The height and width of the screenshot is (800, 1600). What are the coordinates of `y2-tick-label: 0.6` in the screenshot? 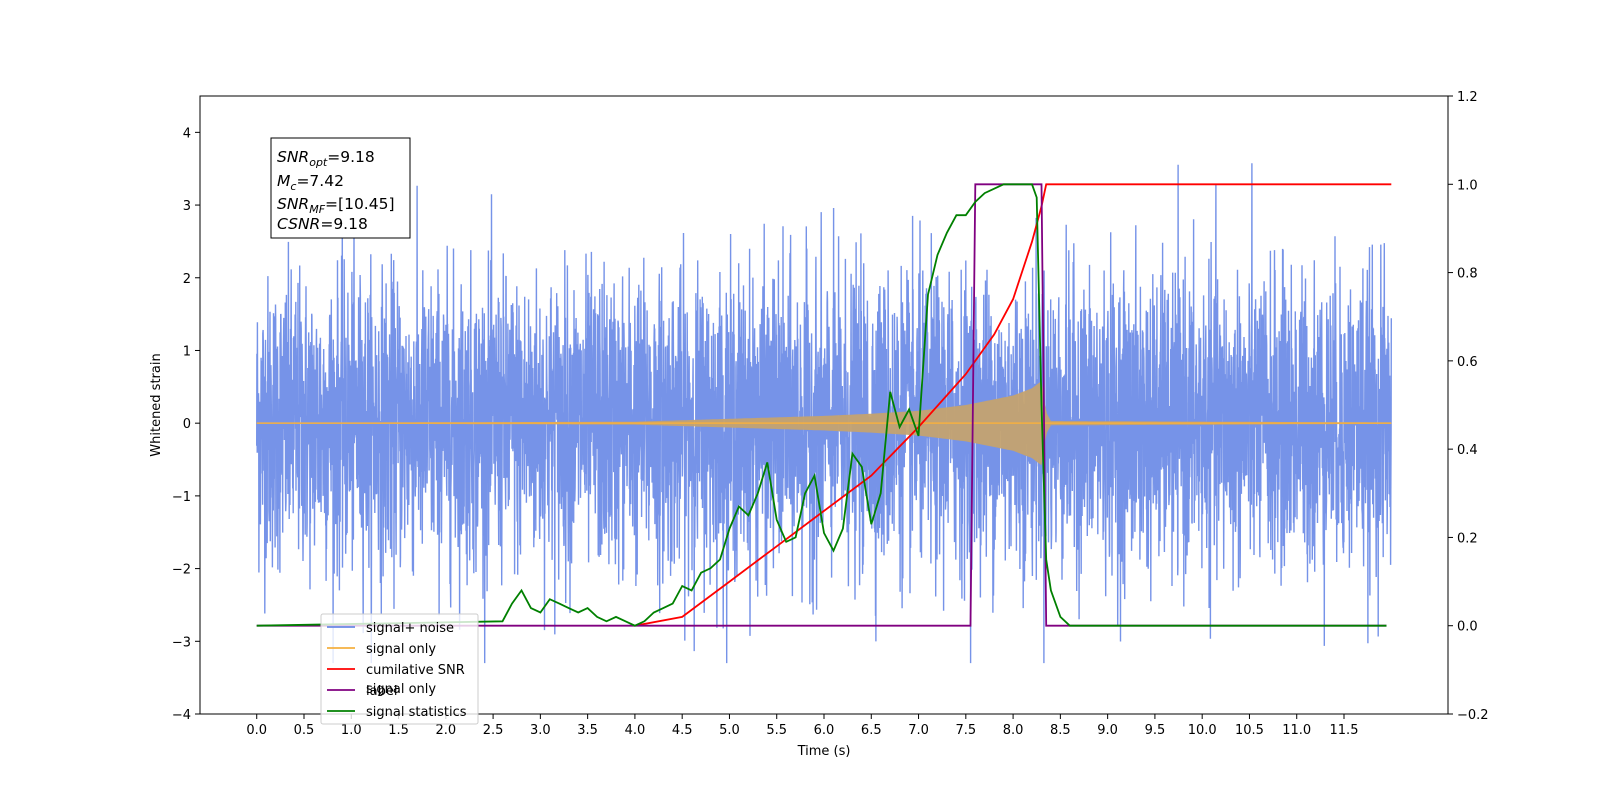 It's located at (1467, 362).